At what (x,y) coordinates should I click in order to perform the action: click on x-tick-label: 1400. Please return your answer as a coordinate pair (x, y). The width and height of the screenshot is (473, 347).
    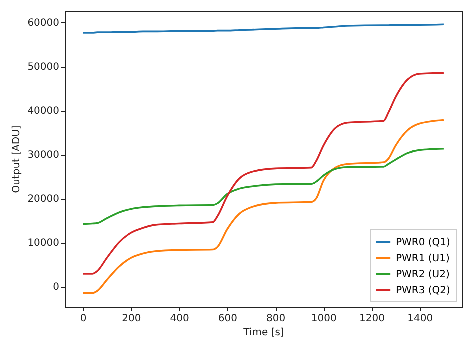
    Looking at the image, I should click on (421, 319).